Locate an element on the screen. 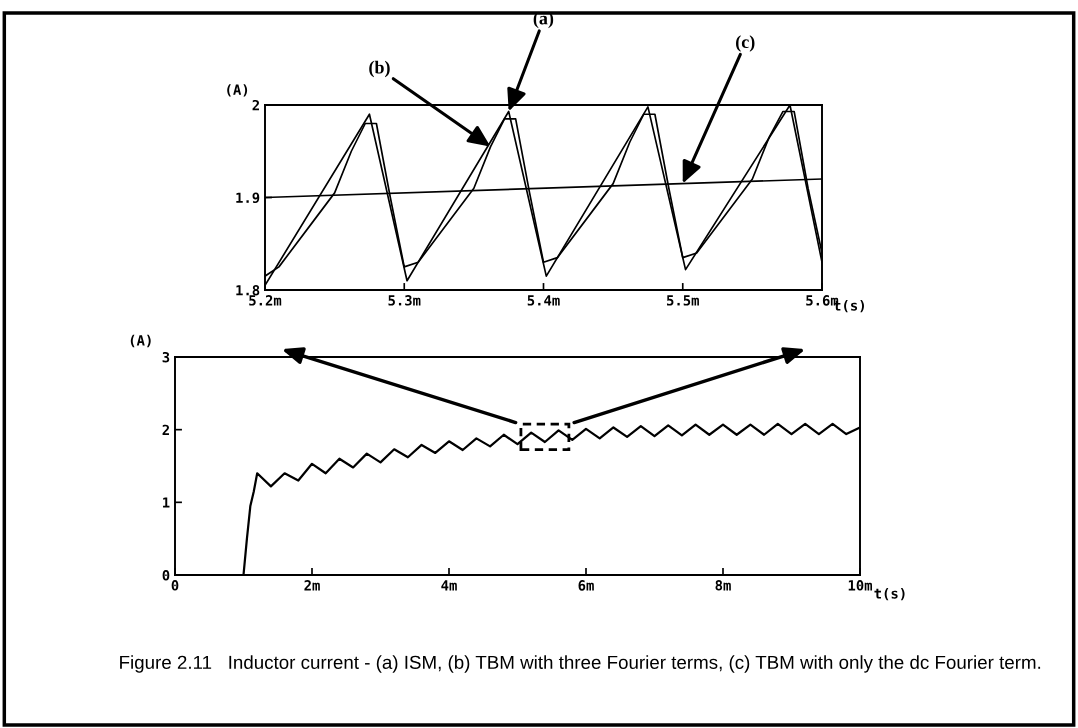 Image resolution: width=1078 pixels, height=728 pixels. y-tick-label: 1.9 is located at coordinates (248, 198).